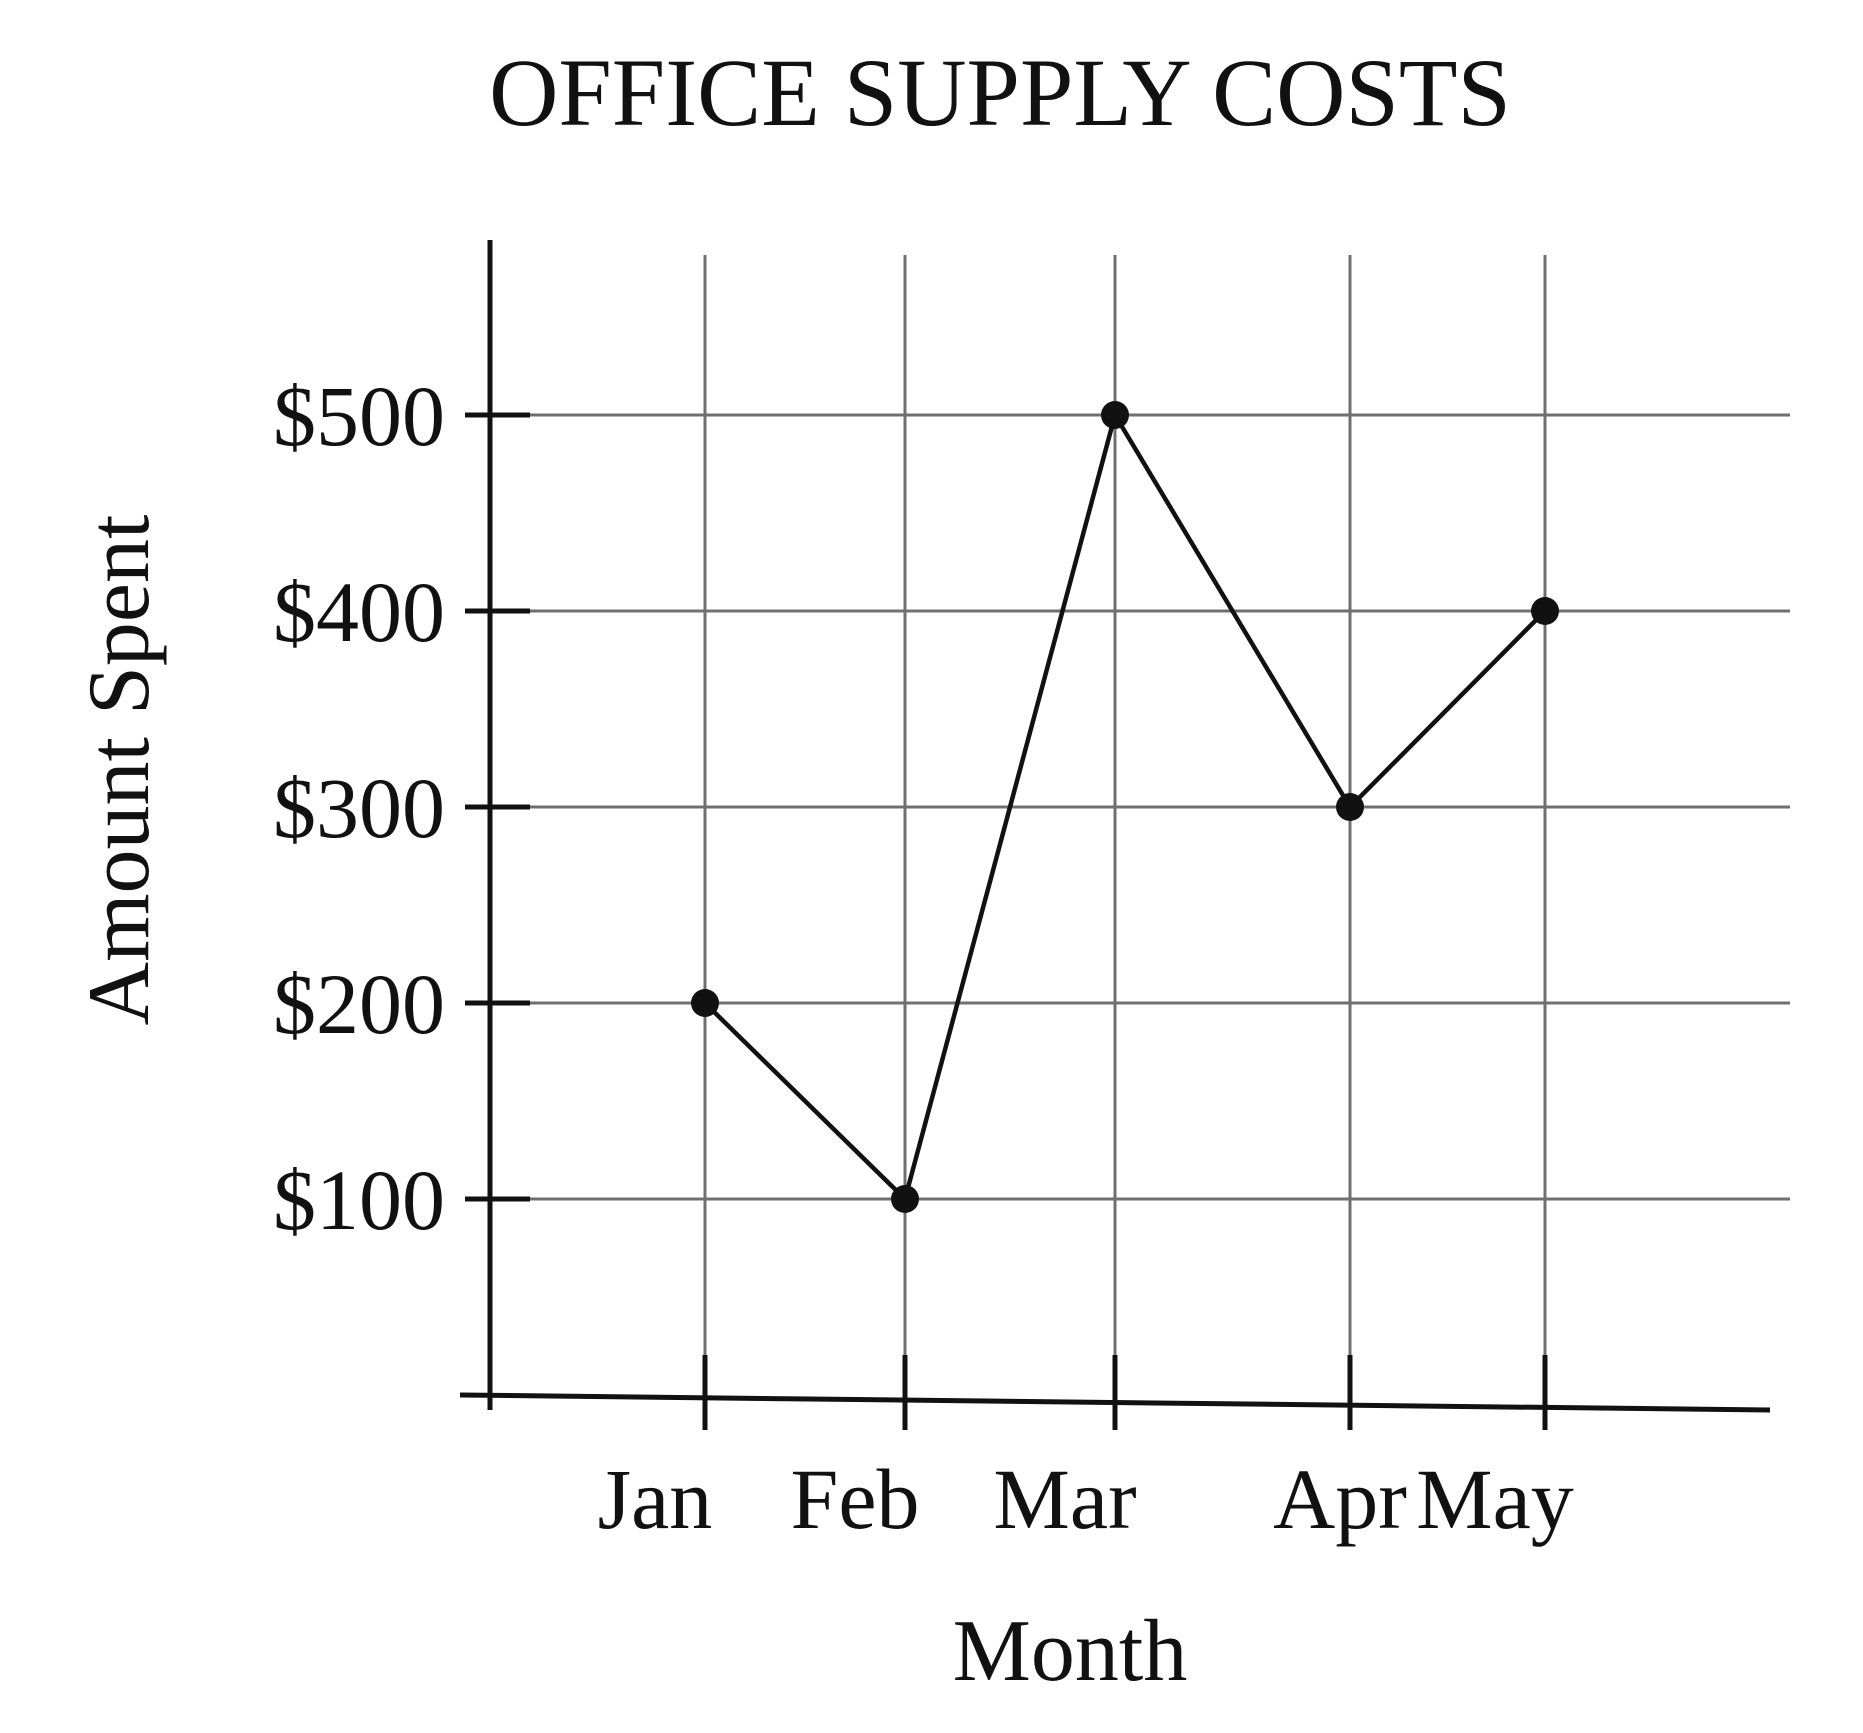 The height and width of the screenshot is (1733, 1863). I want to click on x-tick-label-feb: Feb, so click(855, 1499).